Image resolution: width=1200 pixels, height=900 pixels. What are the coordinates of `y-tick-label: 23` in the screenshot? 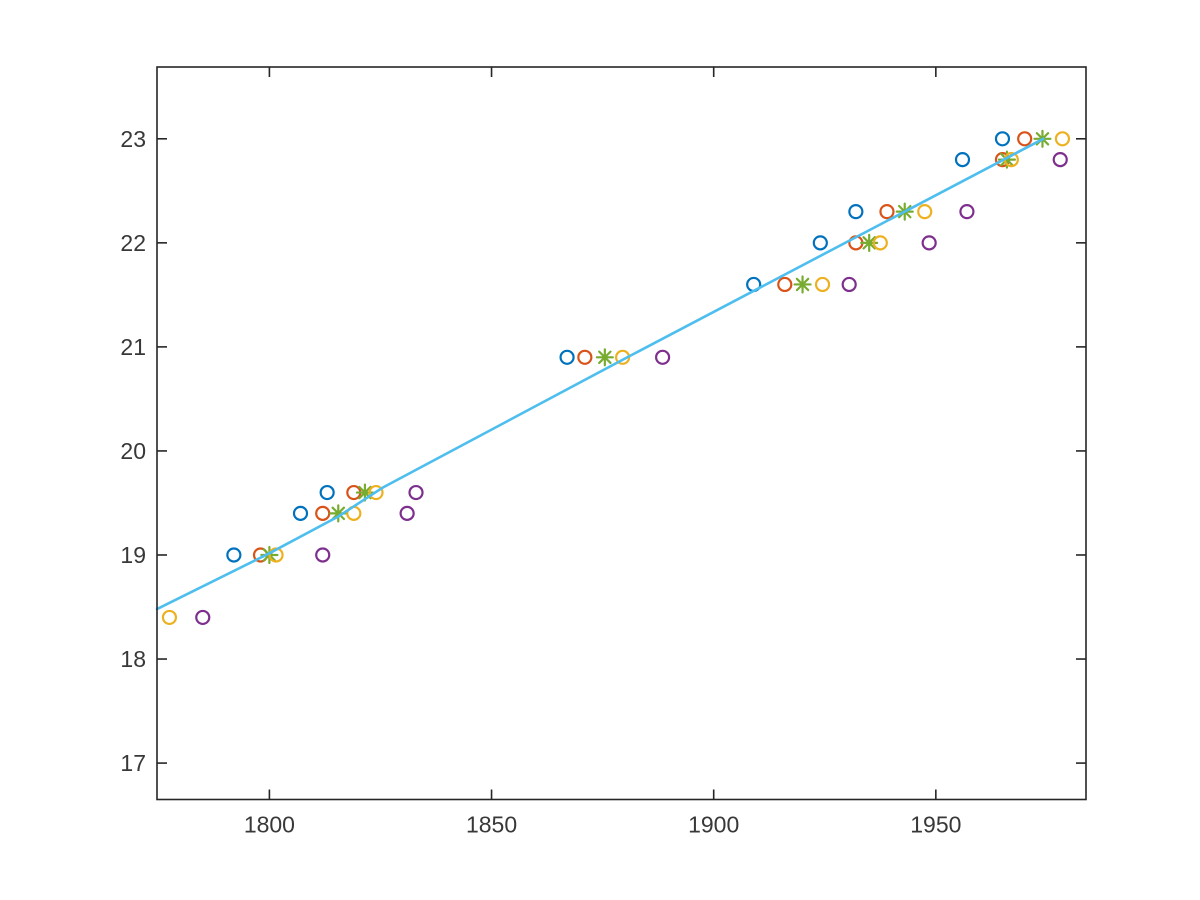 It's located at (133, 139).